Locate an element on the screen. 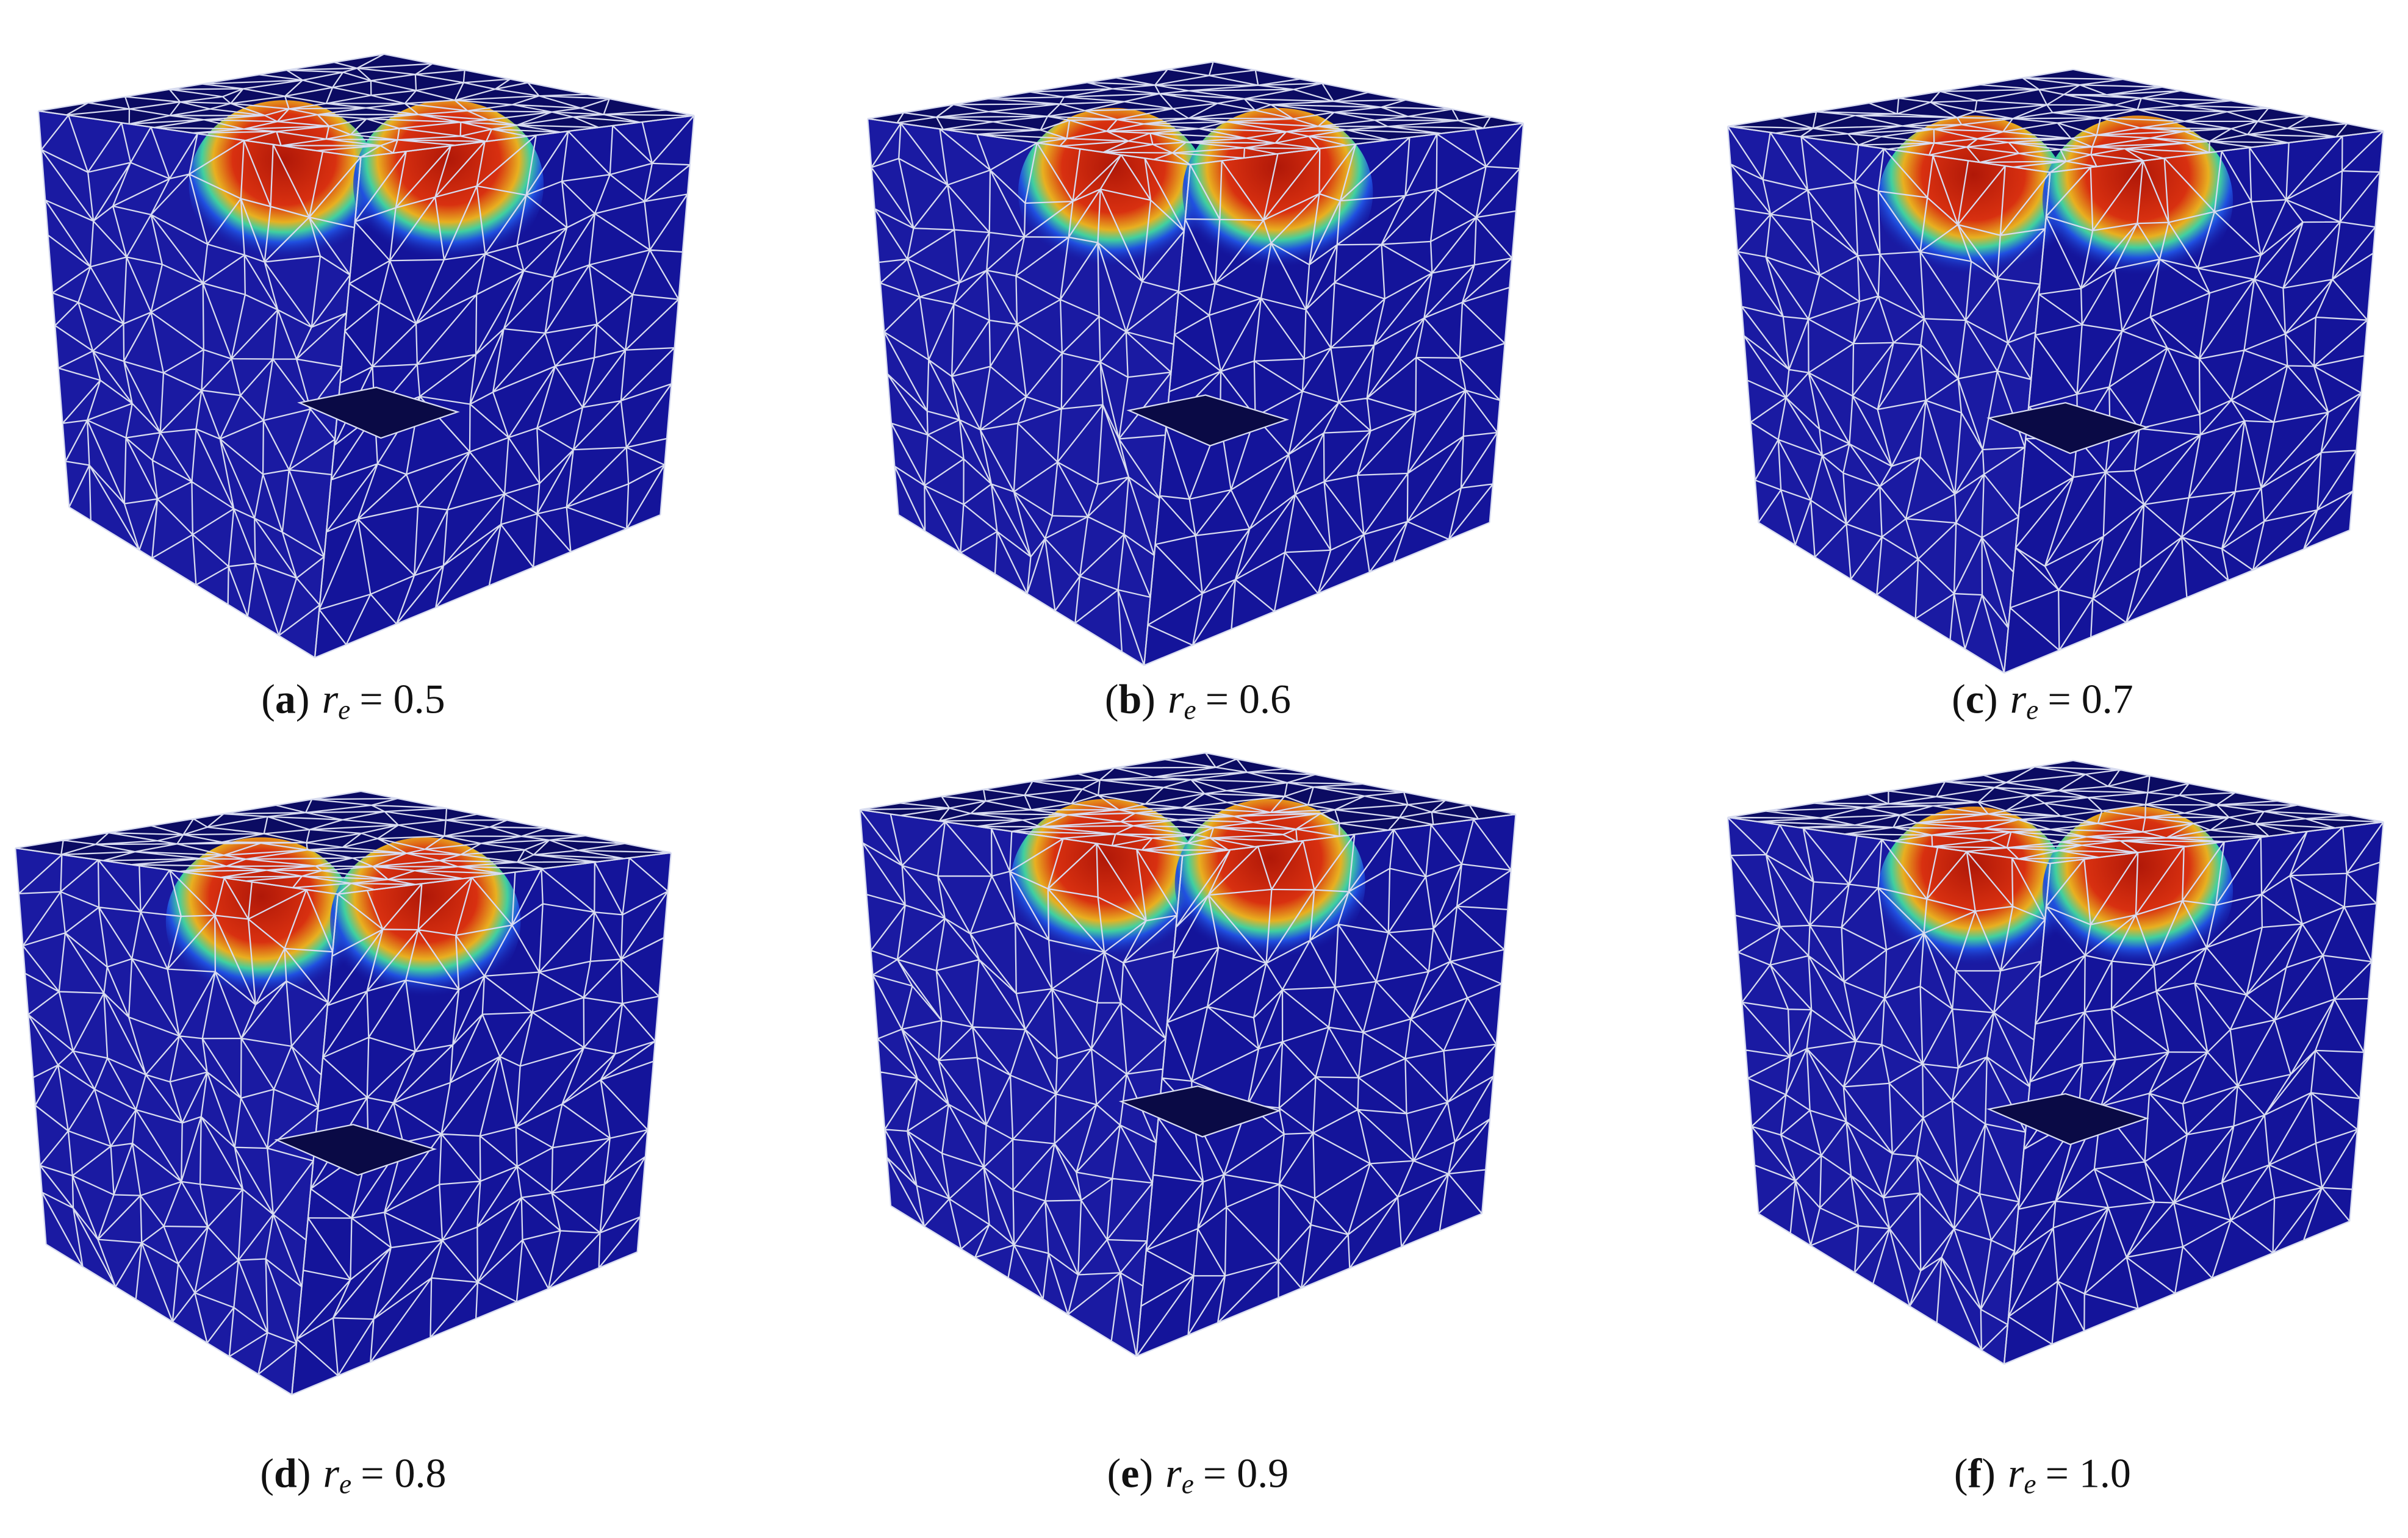  caption-letter: d is located at coordinates (285, 1473).